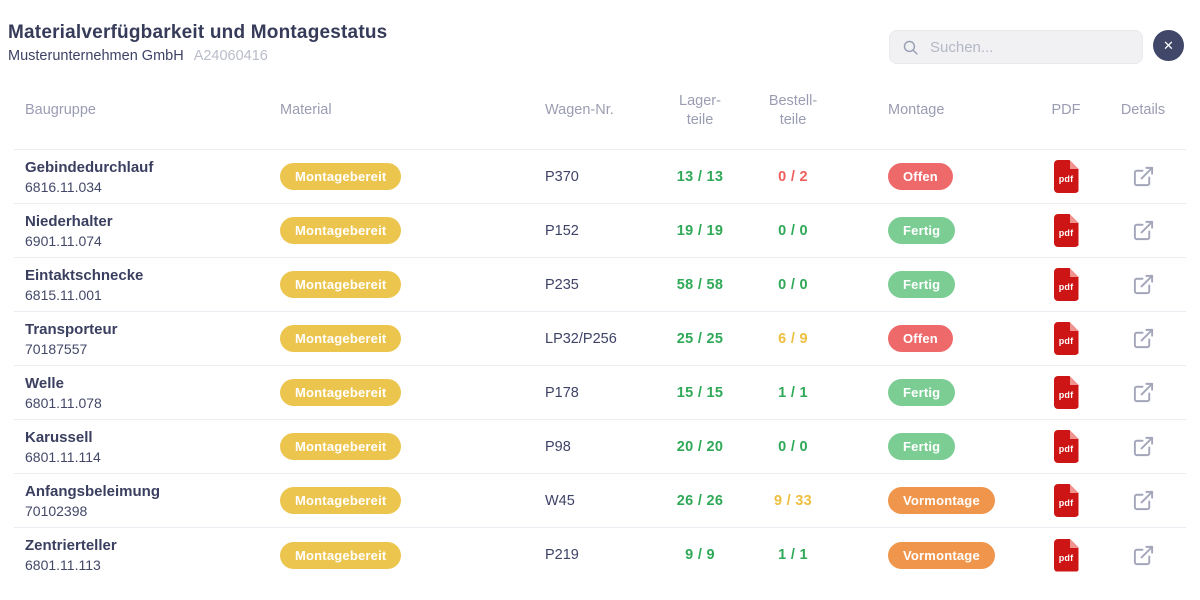  What do you see at coordinates (700, 230) in the screenshot?
I see `lagerteile-count: 19 / 19` at bounding box center [700, 230].